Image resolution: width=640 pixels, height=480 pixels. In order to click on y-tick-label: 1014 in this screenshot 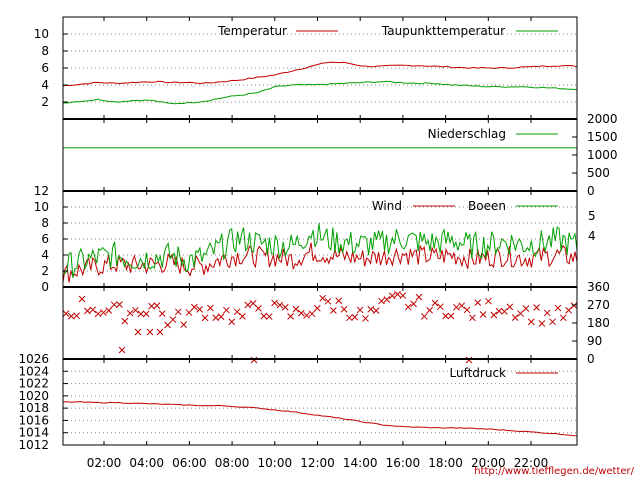, I will do `click(33, 433)`.